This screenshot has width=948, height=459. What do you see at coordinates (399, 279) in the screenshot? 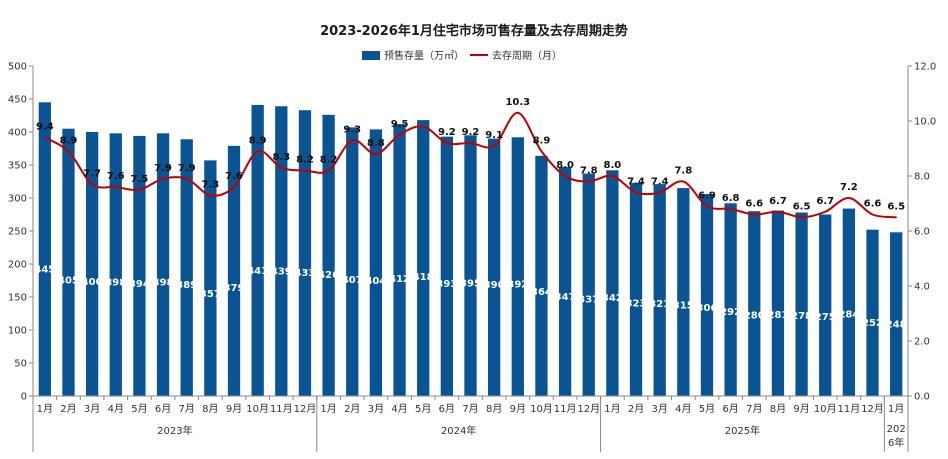
I see `bar-value-label: 412` at bounding box center [399, 279].